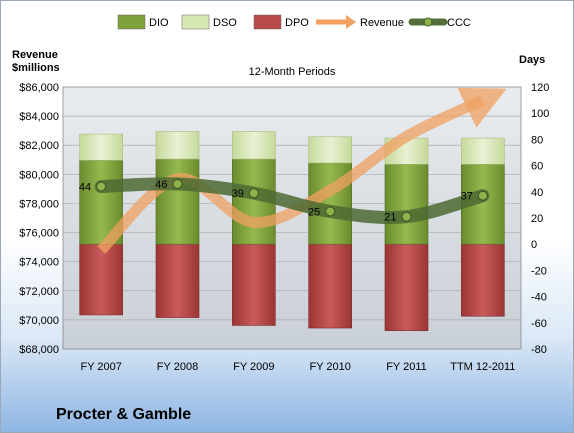 The height and width of the screenshot is (433, 574). I want to click on right-tick-label: 20, so click(537, 219).